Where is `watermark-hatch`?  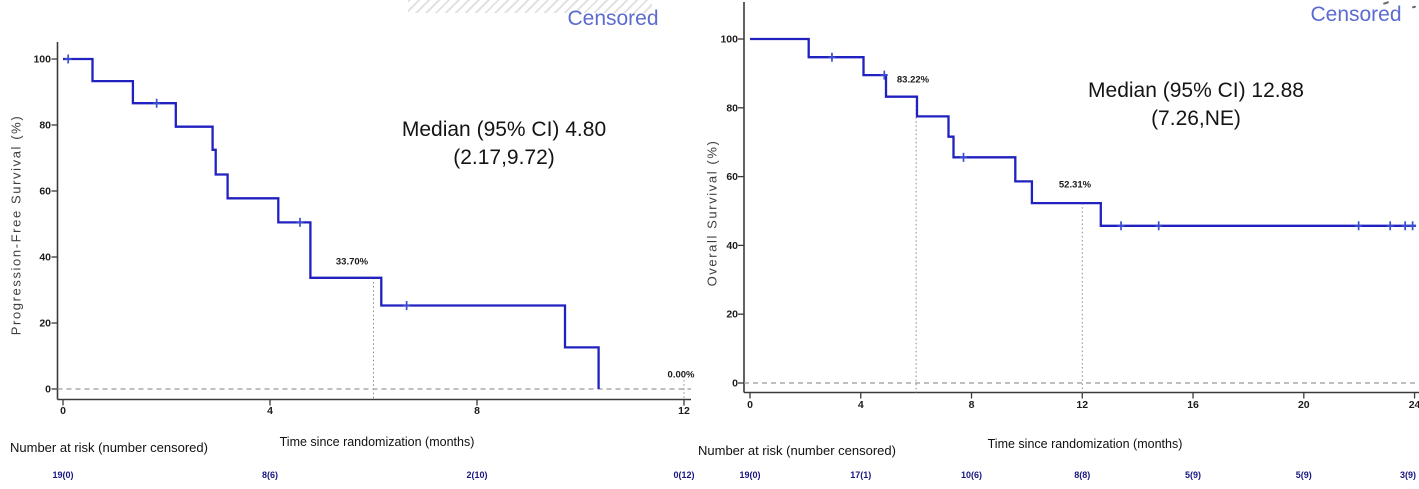
watermark-hatch is located at coordinates (530, 6).